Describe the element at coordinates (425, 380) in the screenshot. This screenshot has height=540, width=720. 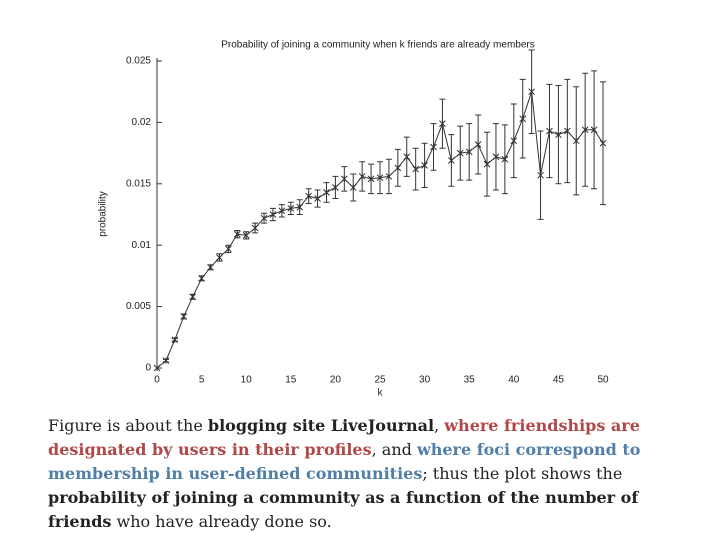
I see `x-tick-label: 30` at that location.